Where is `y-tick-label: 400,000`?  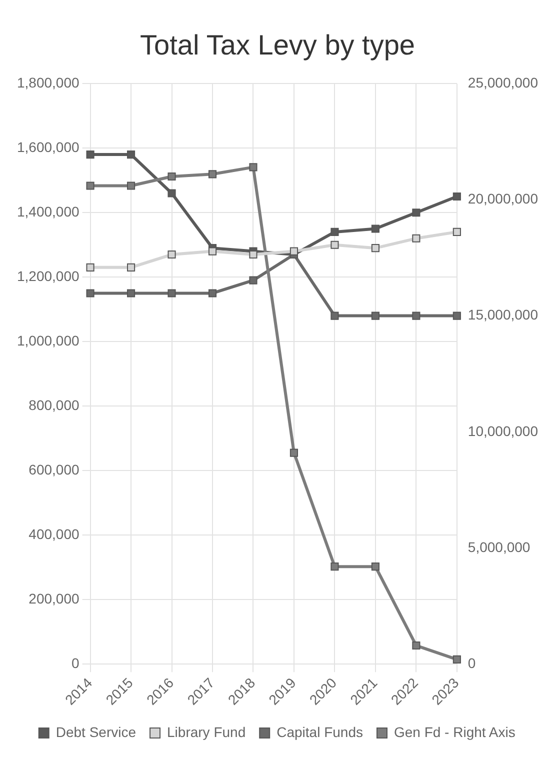
y-tick-label: 400,000 is located at coordinates (54, 534).